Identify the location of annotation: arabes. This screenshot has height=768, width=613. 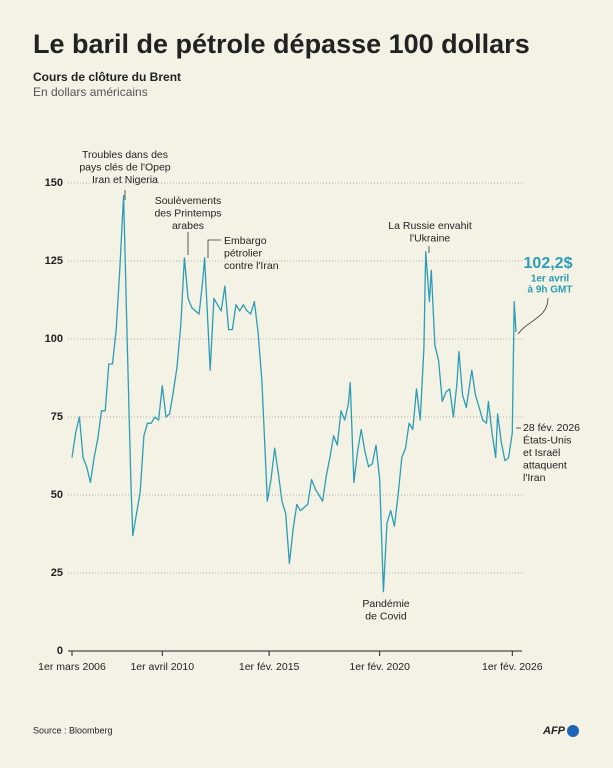
(188, 226).